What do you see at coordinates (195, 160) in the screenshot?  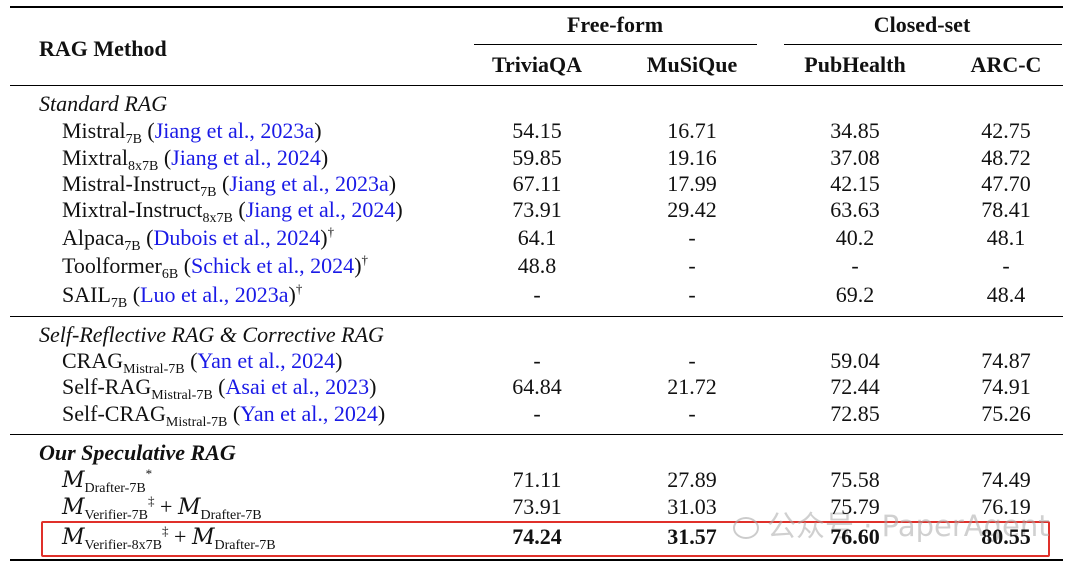 I see `row-label: Mixtral8x7B (Jiang et al., 2024)` at bounding box center [195, 160].